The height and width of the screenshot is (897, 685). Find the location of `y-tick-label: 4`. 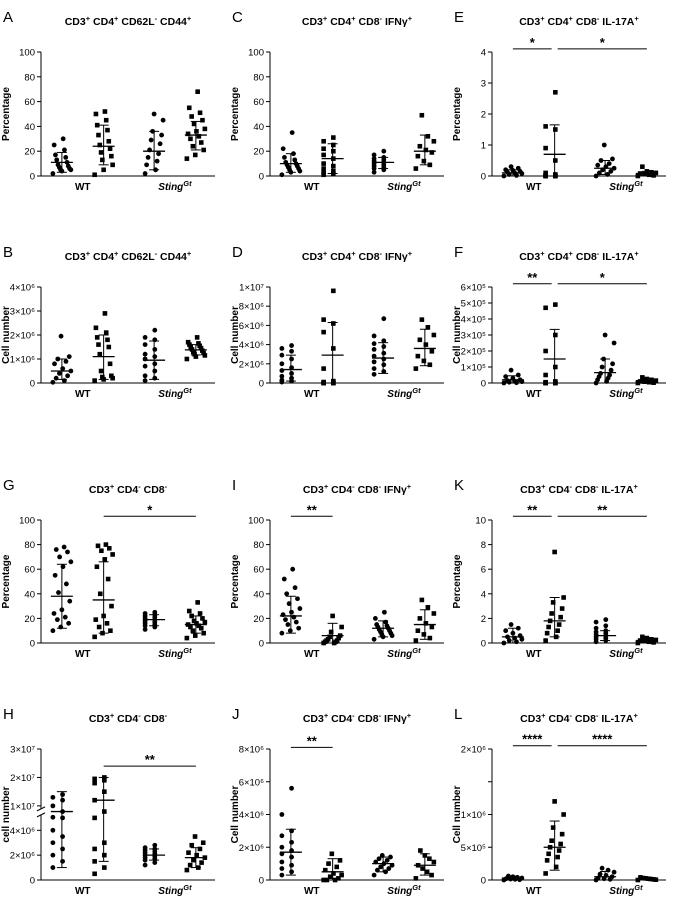

y-tick-label: 4 is located at coordinates (483, 594).